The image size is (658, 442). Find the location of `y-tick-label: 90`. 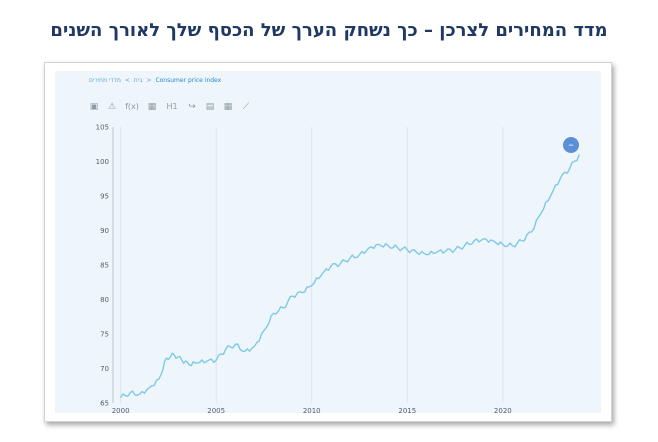

y-tick-label: 90 is located at coordinates (104, 231).